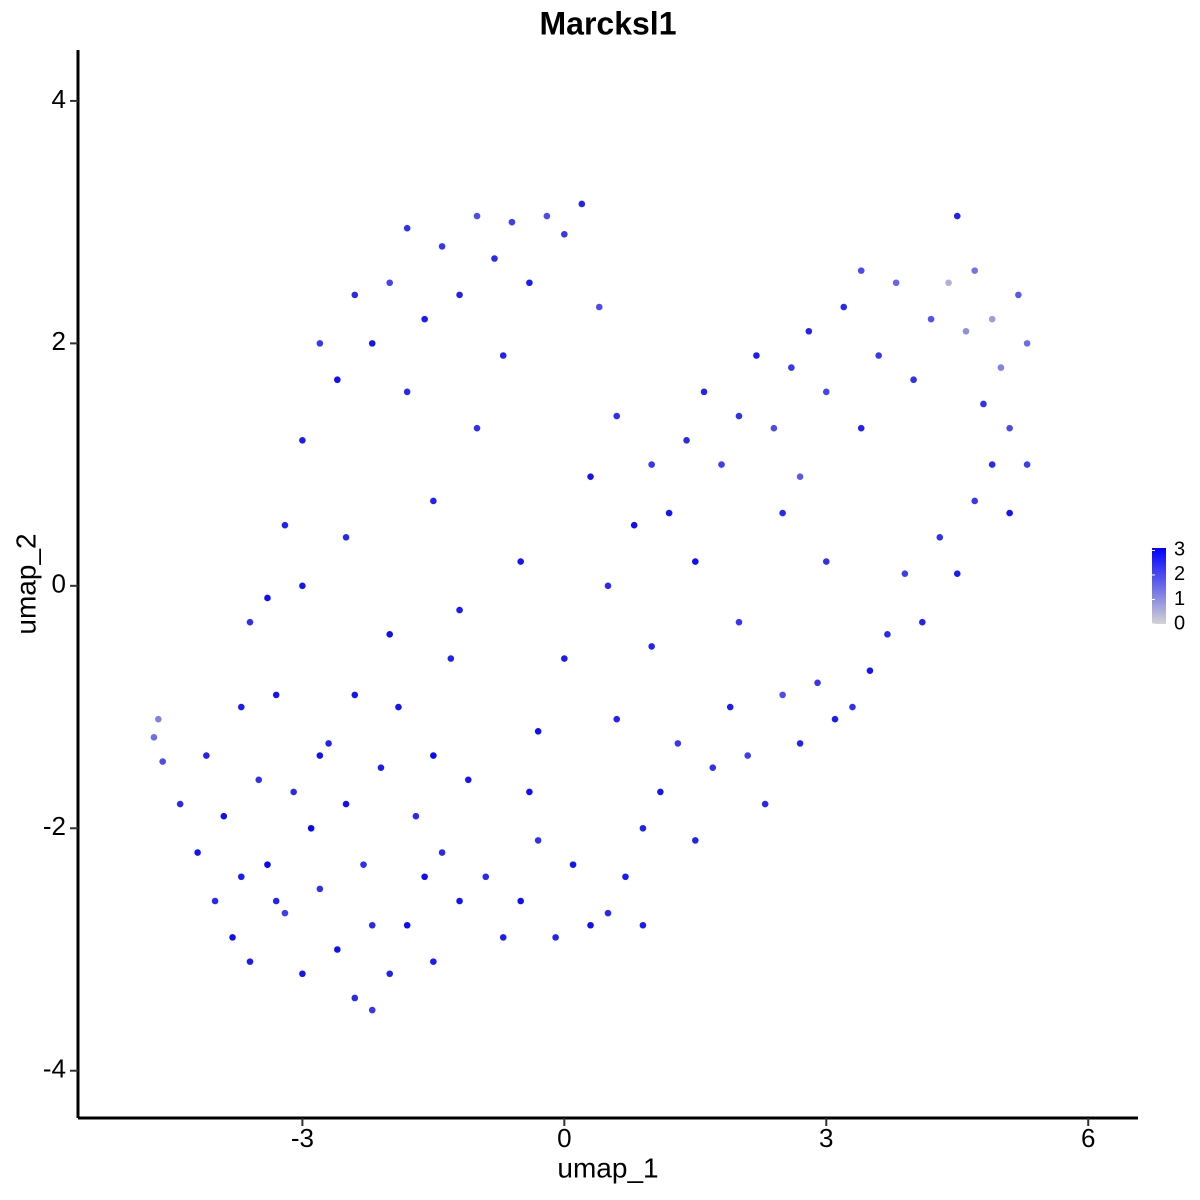 This screenshot has height=1200, width=1200. I want to click on x-tick-label: 0, so click(564, 1138).